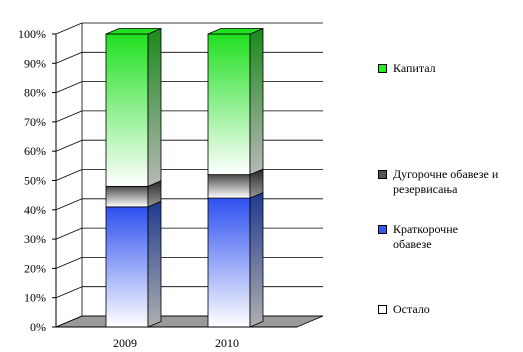  What do you see at coordinates (450, 309) in the screenshot?
I see `legend-item-other: Остало` at bounding box center [450, 309].